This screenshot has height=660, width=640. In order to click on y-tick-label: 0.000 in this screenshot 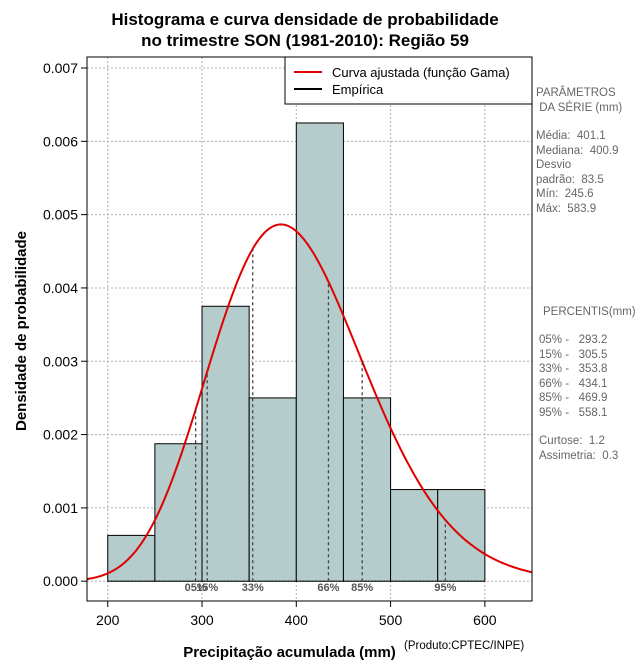, I will do `click(60, 581)`.